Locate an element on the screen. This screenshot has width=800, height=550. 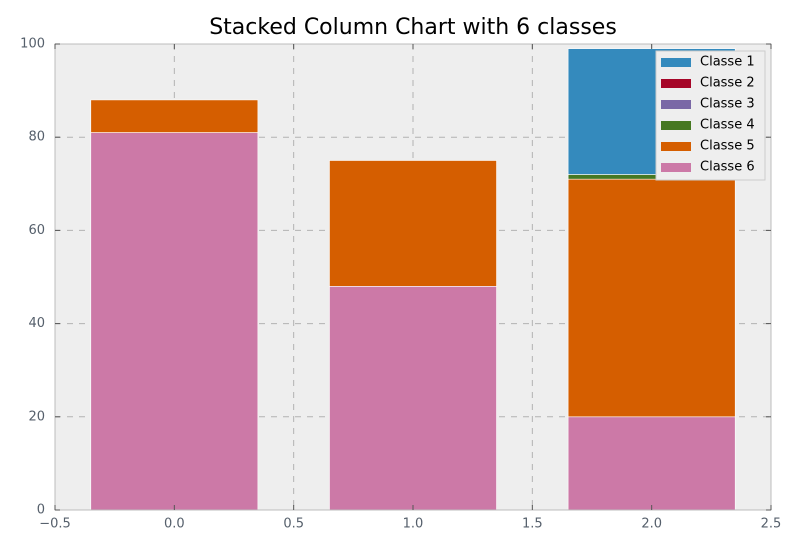
chart-title: Stacked Column Chart with 6 classes is located at coordinates (413, 27).